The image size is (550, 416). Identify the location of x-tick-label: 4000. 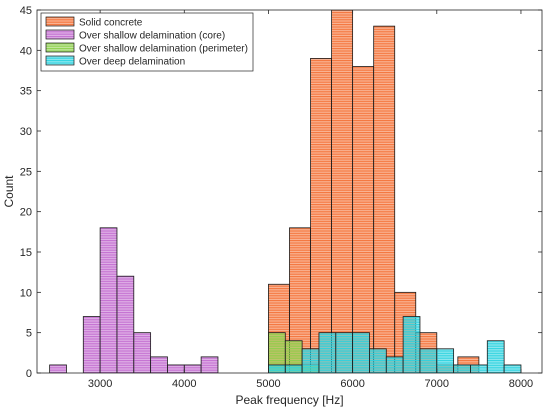
(184, 384).